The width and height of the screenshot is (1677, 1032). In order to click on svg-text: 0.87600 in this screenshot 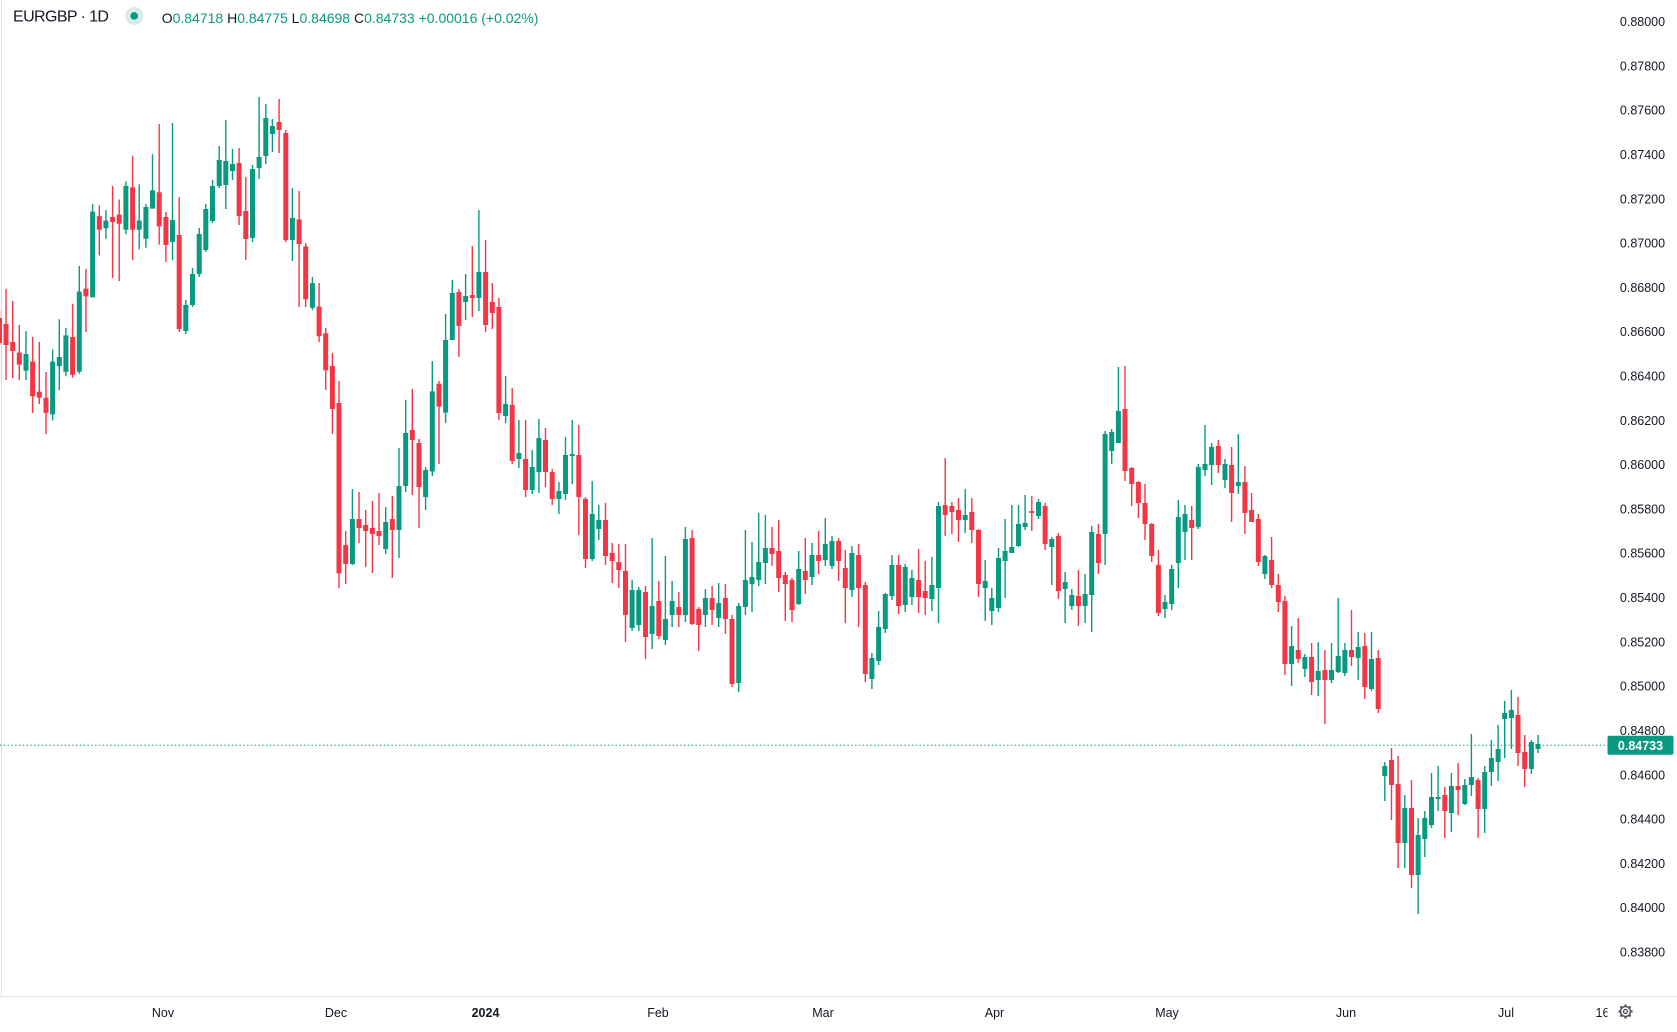, I will do `click(1642, 111)`.